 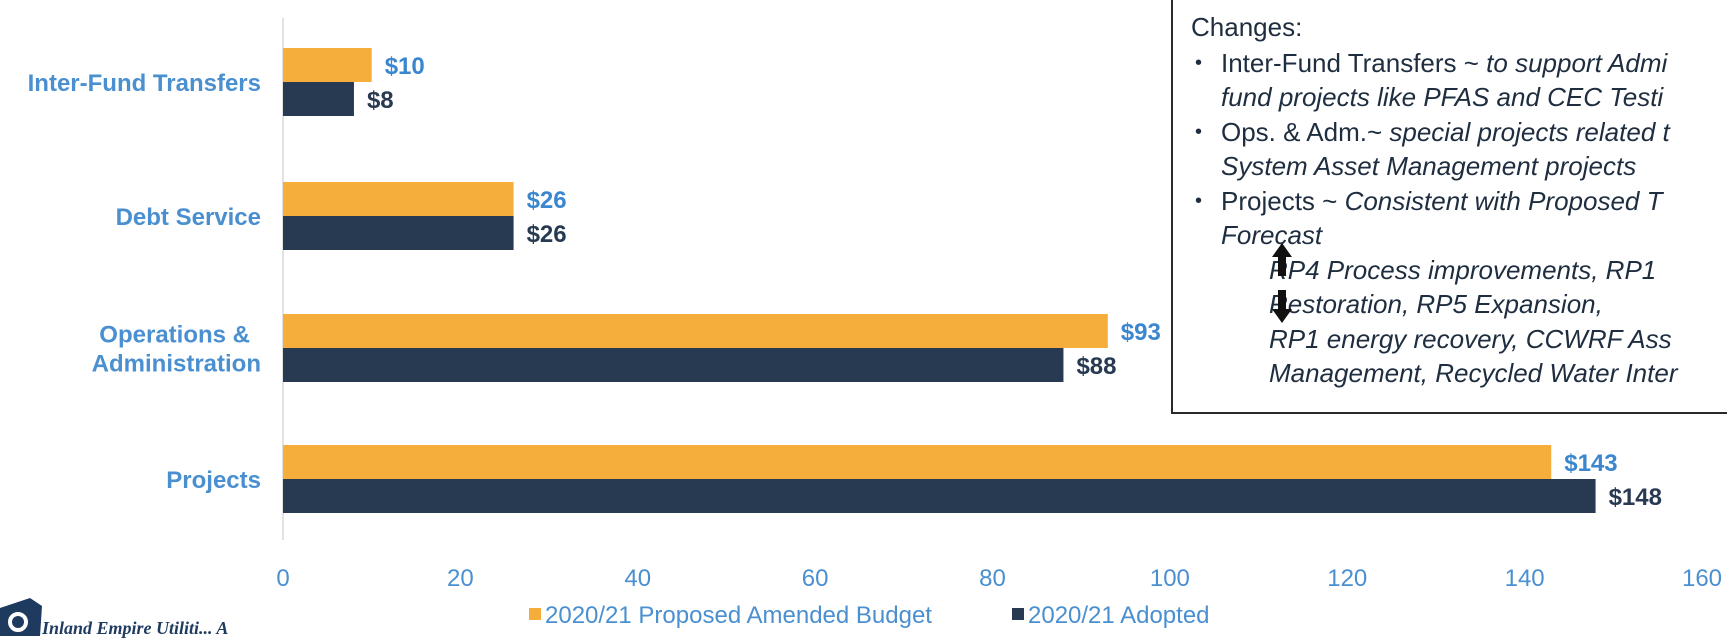 What do you see at coordinates (1354, 62) in the screenshot?
I see `bullet-lead: Inter-Fund Transfers ~` at bounding box center [1354, 62].